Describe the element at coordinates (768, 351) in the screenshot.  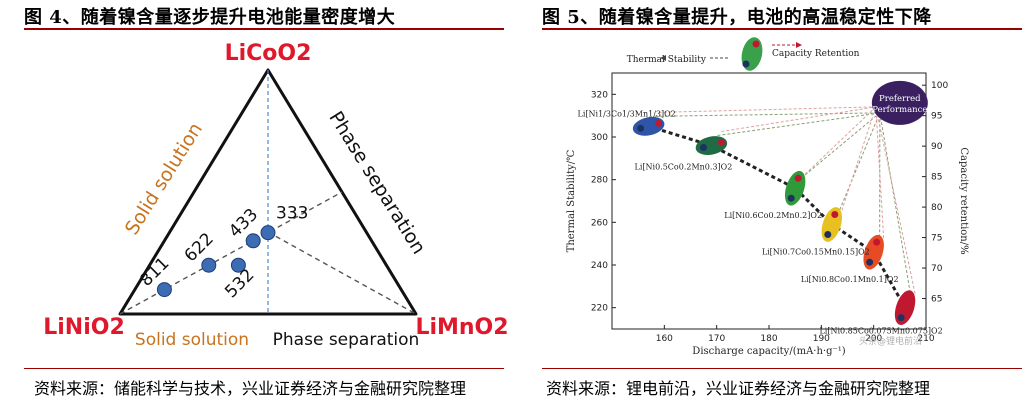
I see `x-axis-label: Discharge capacity/(mA·h·g⁻¹)` at that location.